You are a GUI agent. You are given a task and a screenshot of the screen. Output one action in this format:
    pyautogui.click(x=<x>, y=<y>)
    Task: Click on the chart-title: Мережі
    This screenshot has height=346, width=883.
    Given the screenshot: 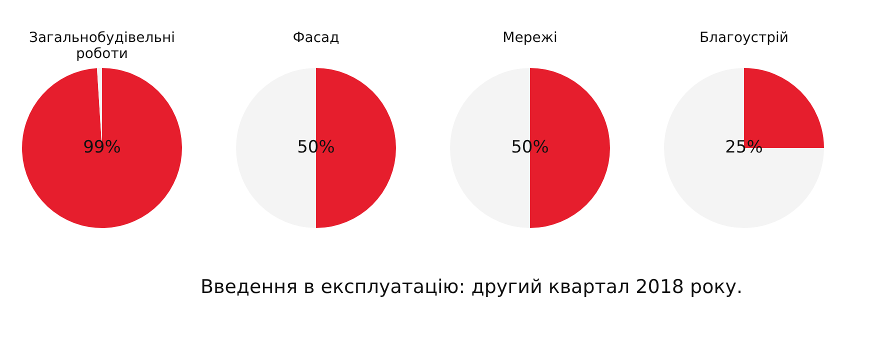 What is the action you would take?
    pyautogui.click(x=530, y=38)
    